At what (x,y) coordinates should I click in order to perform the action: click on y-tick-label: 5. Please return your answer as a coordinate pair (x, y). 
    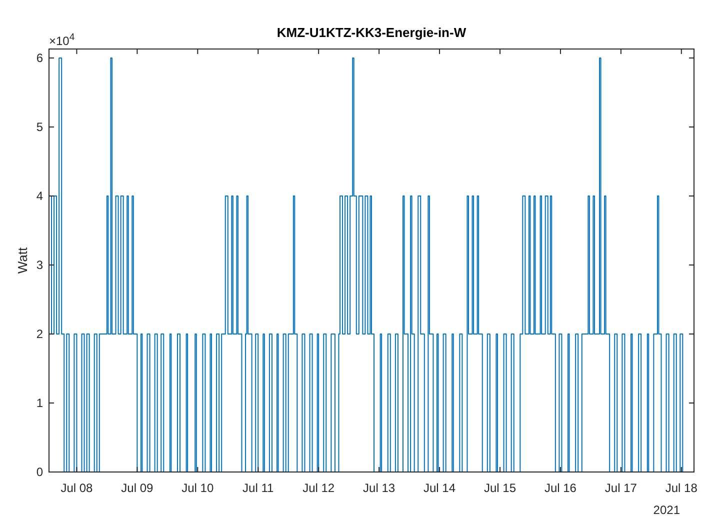
    Looking at the image, I should click on (40, 127).